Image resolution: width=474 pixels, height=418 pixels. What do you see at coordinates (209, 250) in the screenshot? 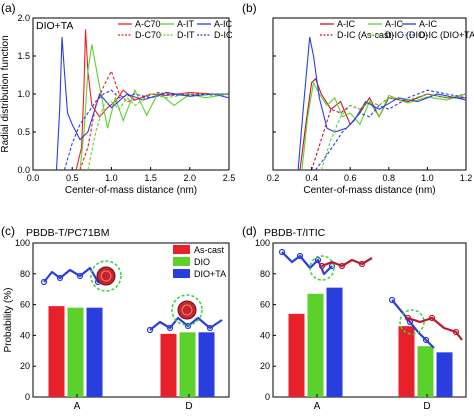
I see `legend-label: As-cast` at bounding box center [209, 250].